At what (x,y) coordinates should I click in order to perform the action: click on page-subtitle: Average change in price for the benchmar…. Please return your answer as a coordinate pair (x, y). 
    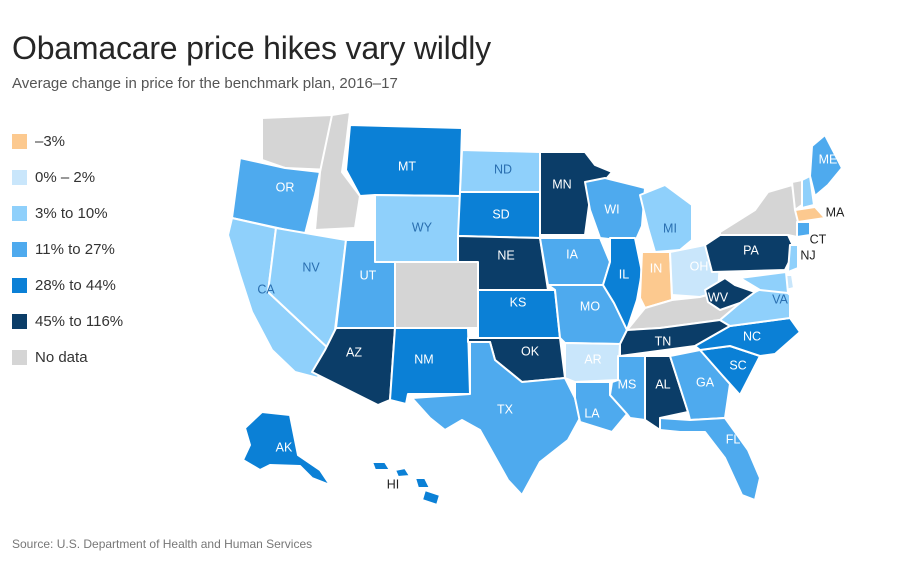
    Looking at the image, I should click on (205, 83).